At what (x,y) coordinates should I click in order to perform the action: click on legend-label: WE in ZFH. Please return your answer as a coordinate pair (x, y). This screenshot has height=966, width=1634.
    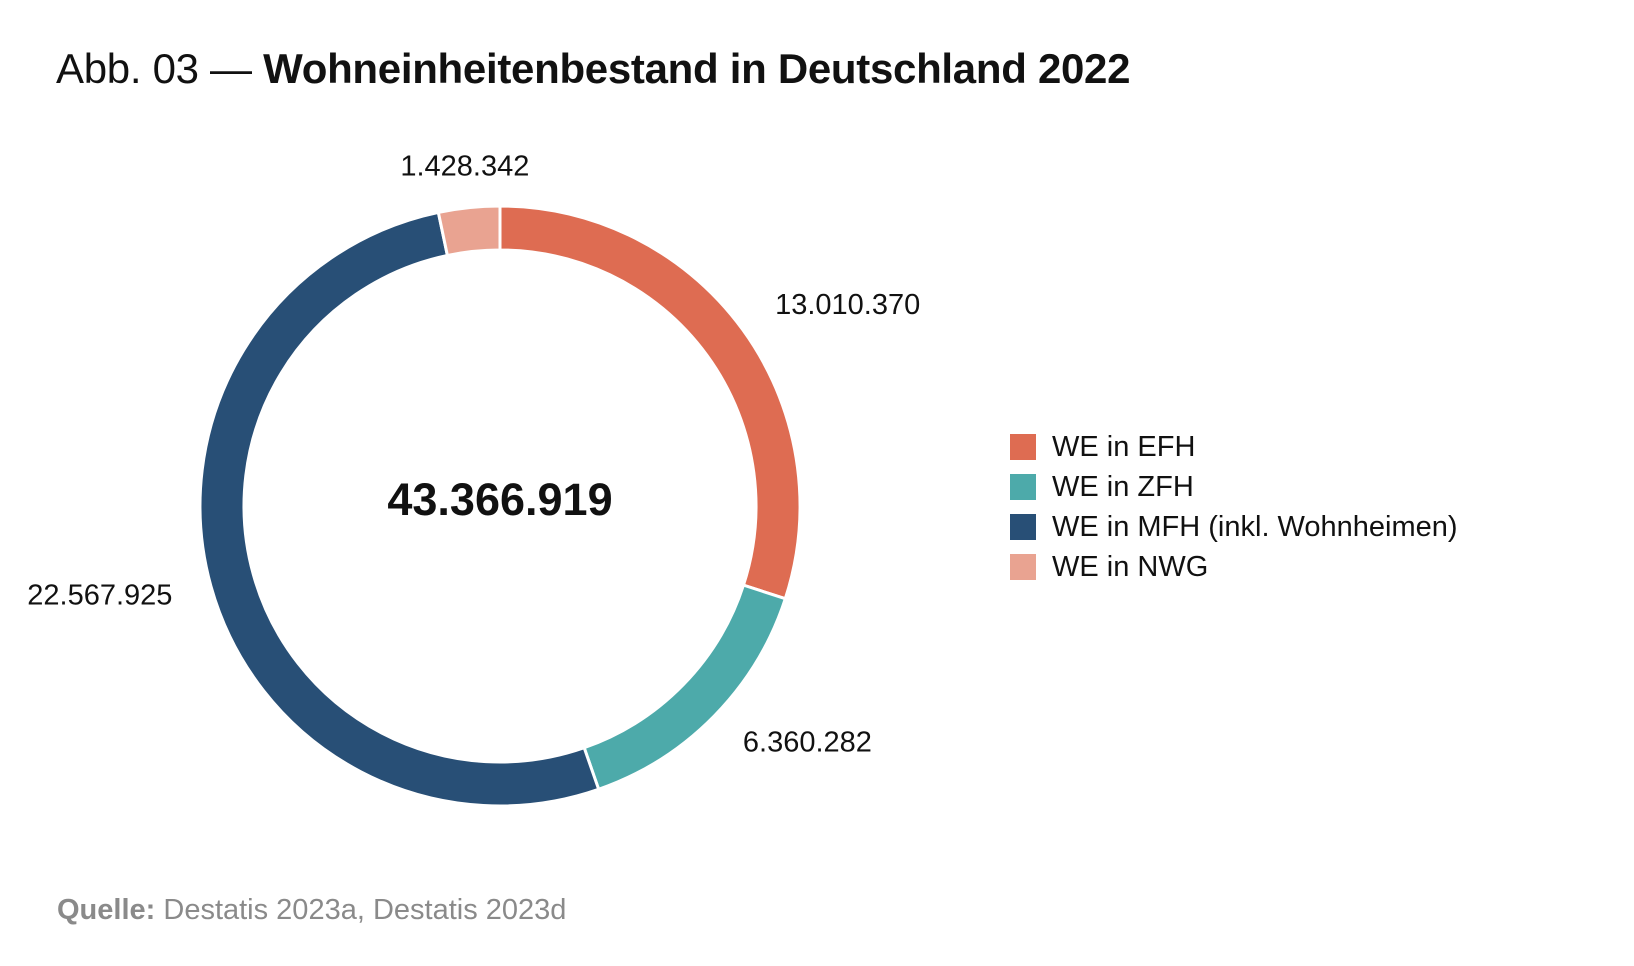
    Looking at the image, I should click on (1123, 486).